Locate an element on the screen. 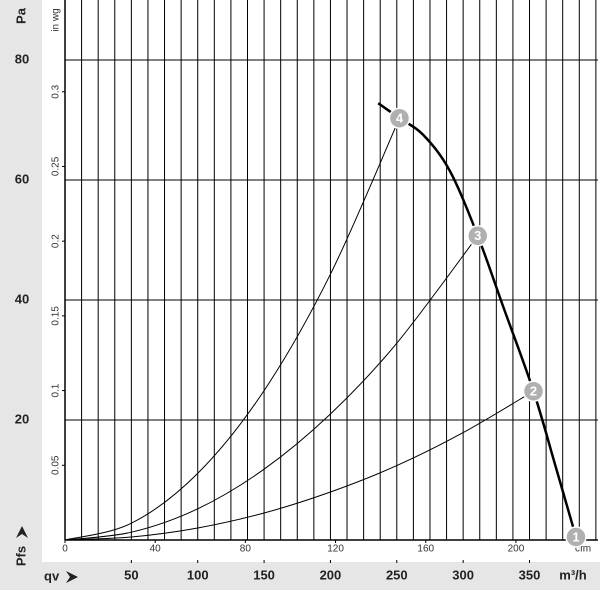 The width and height of the screenshot is (600, 600). operating-point-label: 1 is located at coordinates (575, 536).